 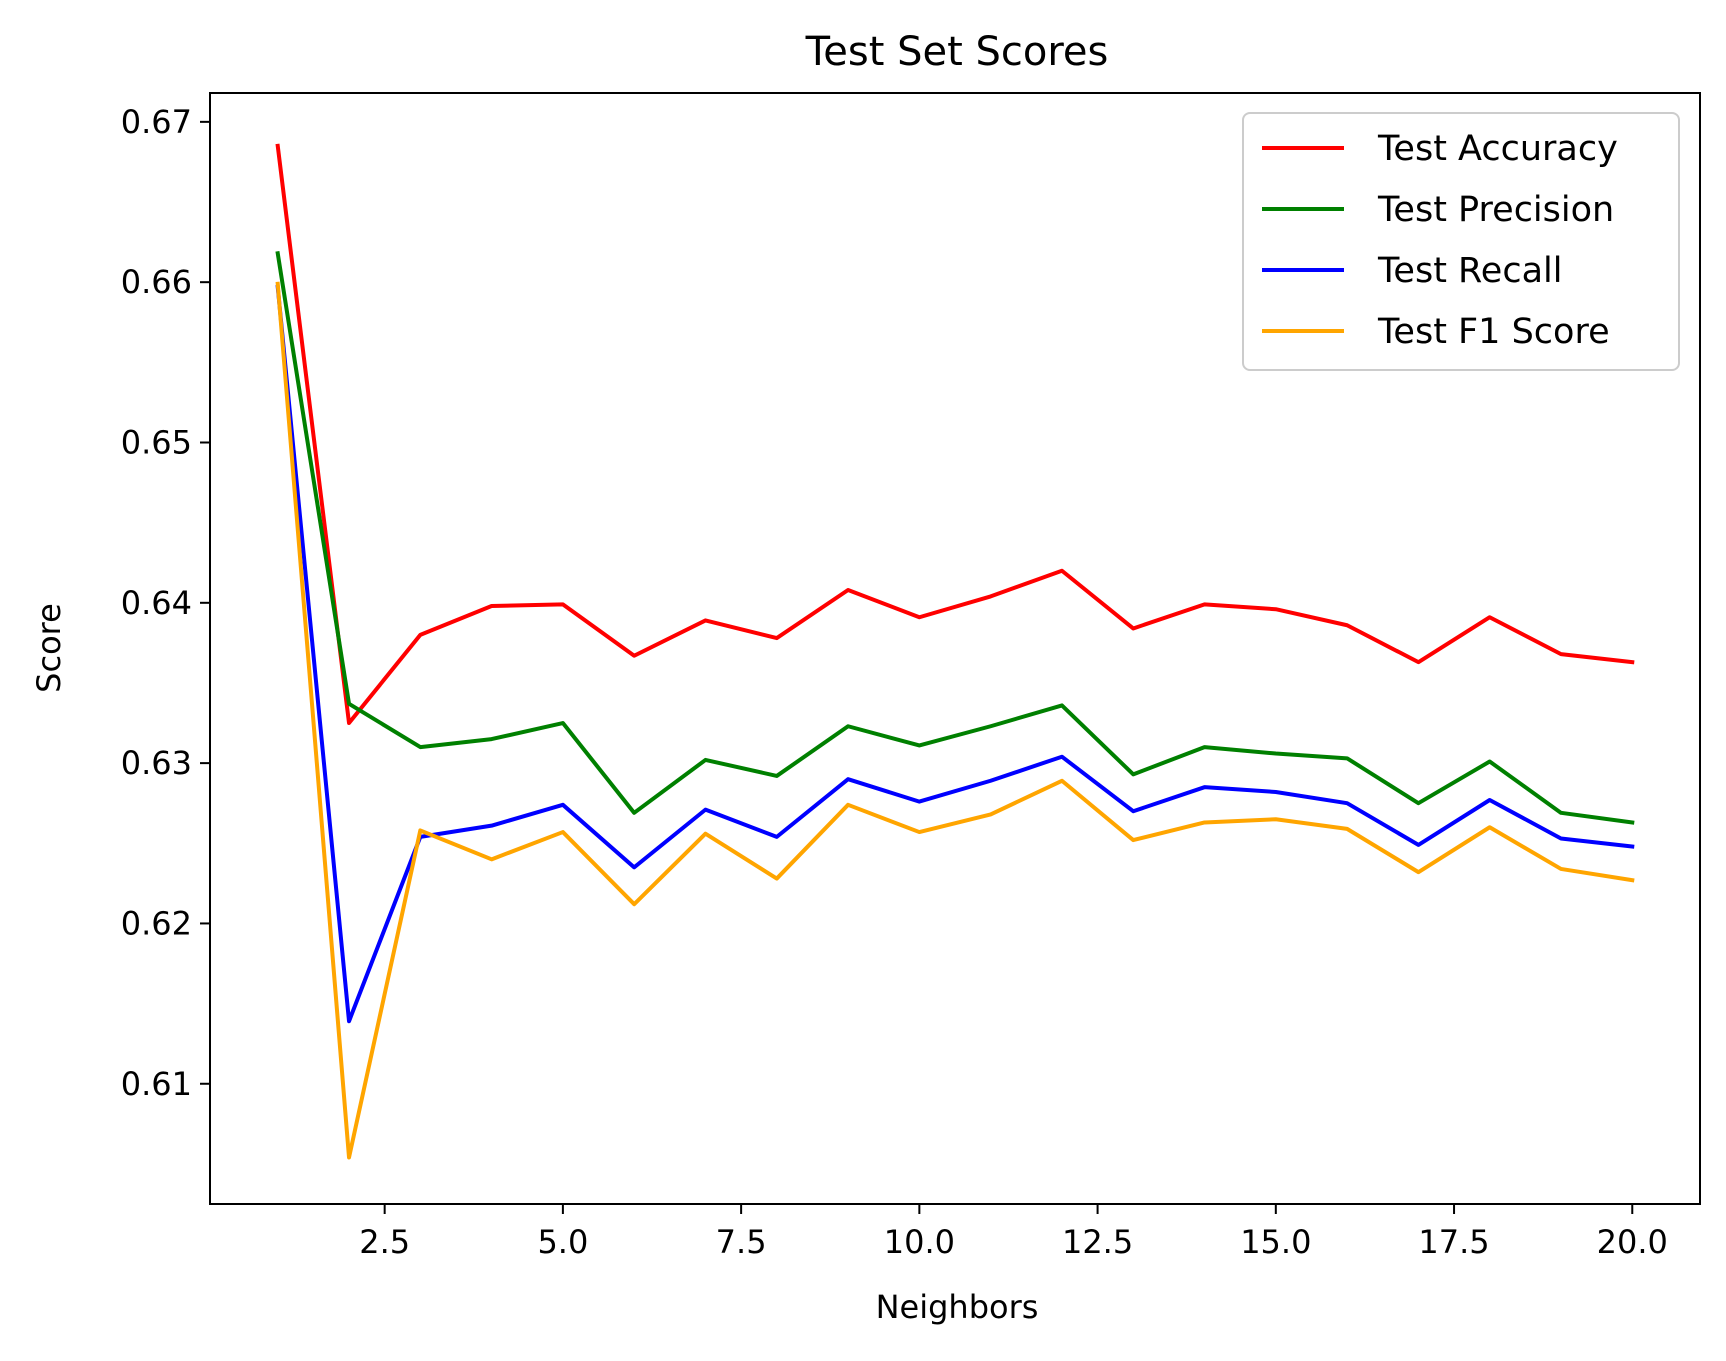 What do you see at coordinates (1469, 271) in the screenshot?
I see `legend-label-test-recall: Test Recall` at bounding box center [1469, 271].